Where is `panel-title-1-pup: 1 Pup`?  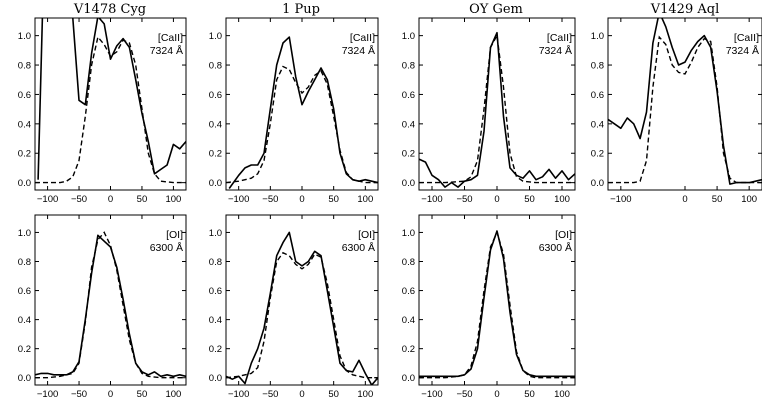 panel-title-1-pup: 1 Pup is located at coordinates (301, 9).